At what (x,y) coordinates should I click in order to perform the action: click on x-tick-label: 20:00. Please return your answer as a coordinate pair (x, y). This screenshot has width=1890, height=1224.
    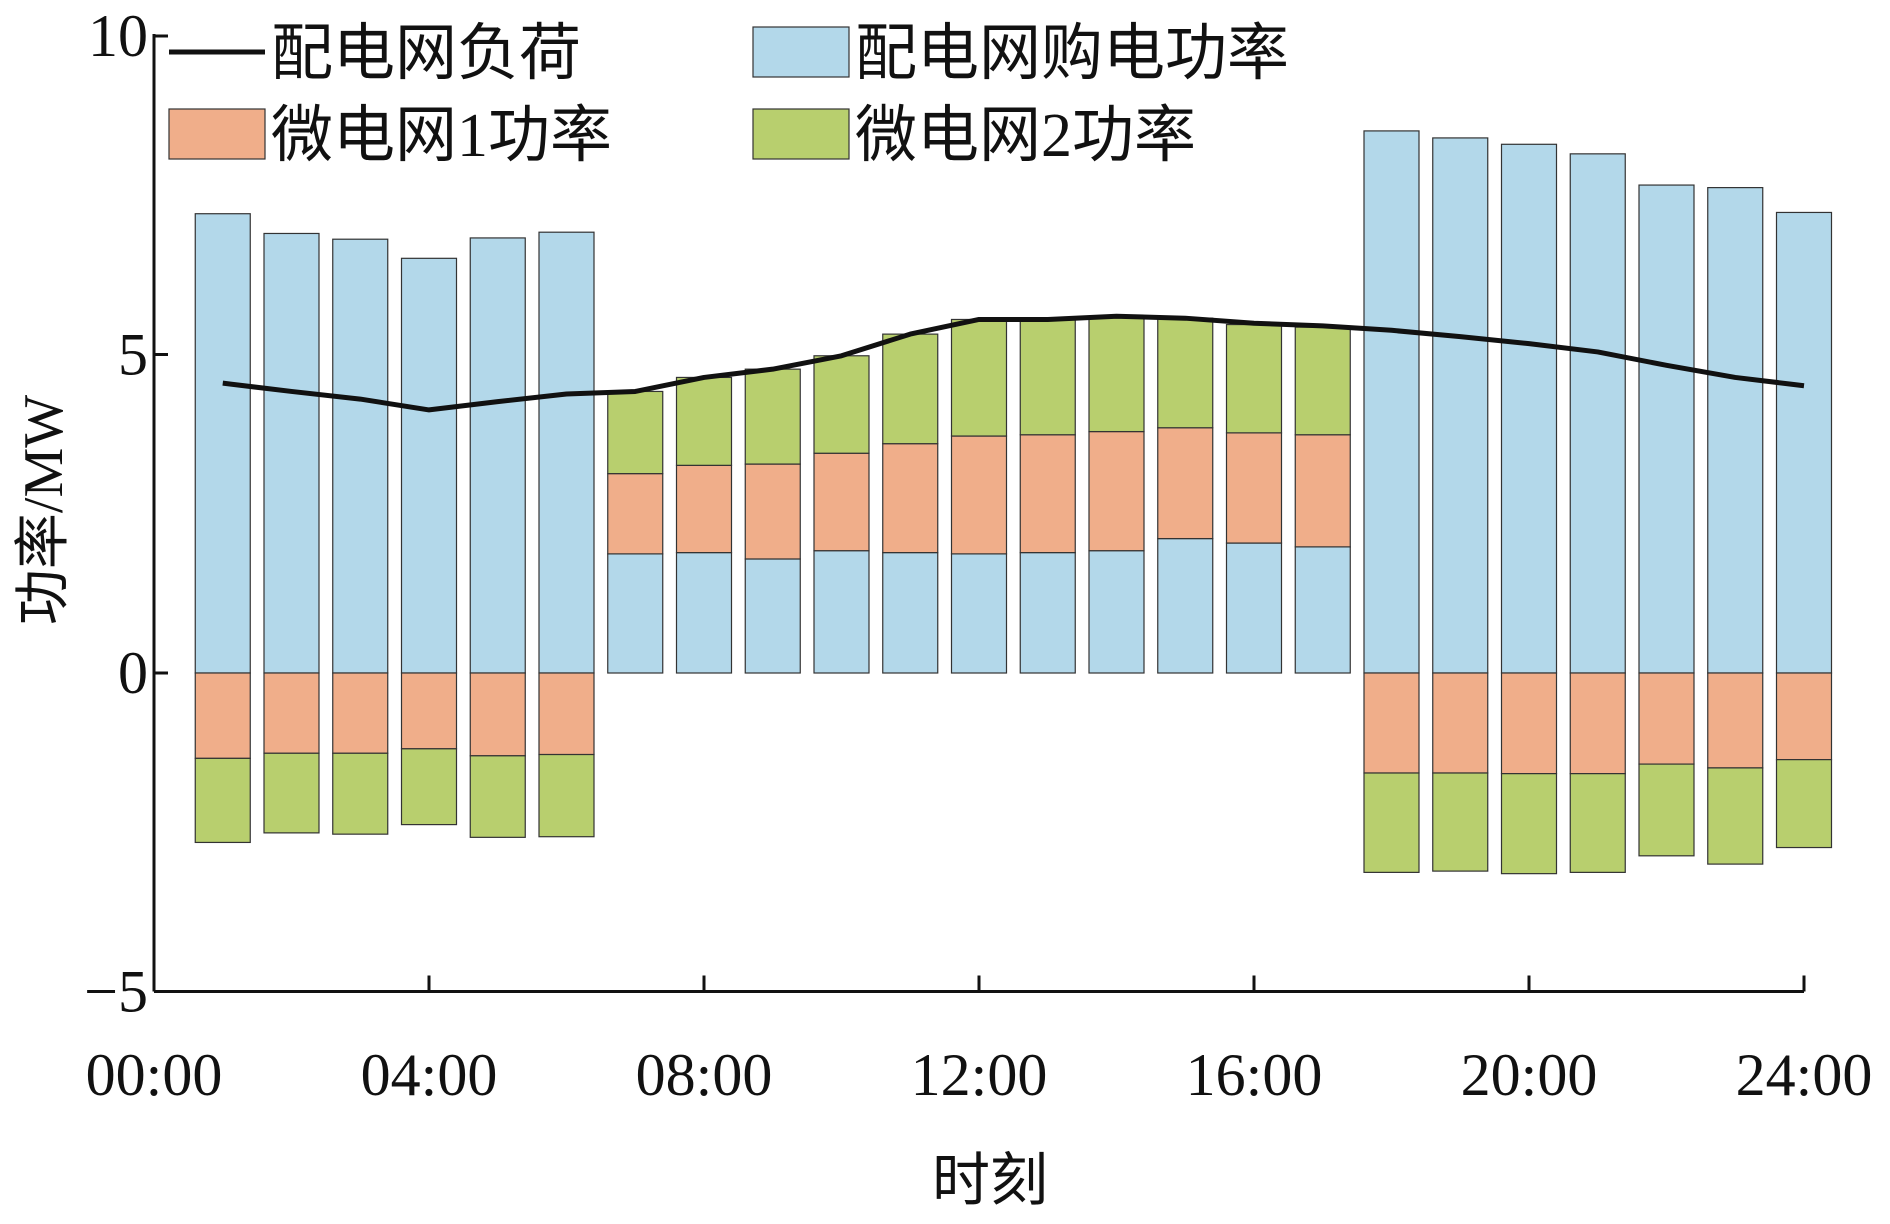
    Looking at the image, I should click on (1529, 1075).